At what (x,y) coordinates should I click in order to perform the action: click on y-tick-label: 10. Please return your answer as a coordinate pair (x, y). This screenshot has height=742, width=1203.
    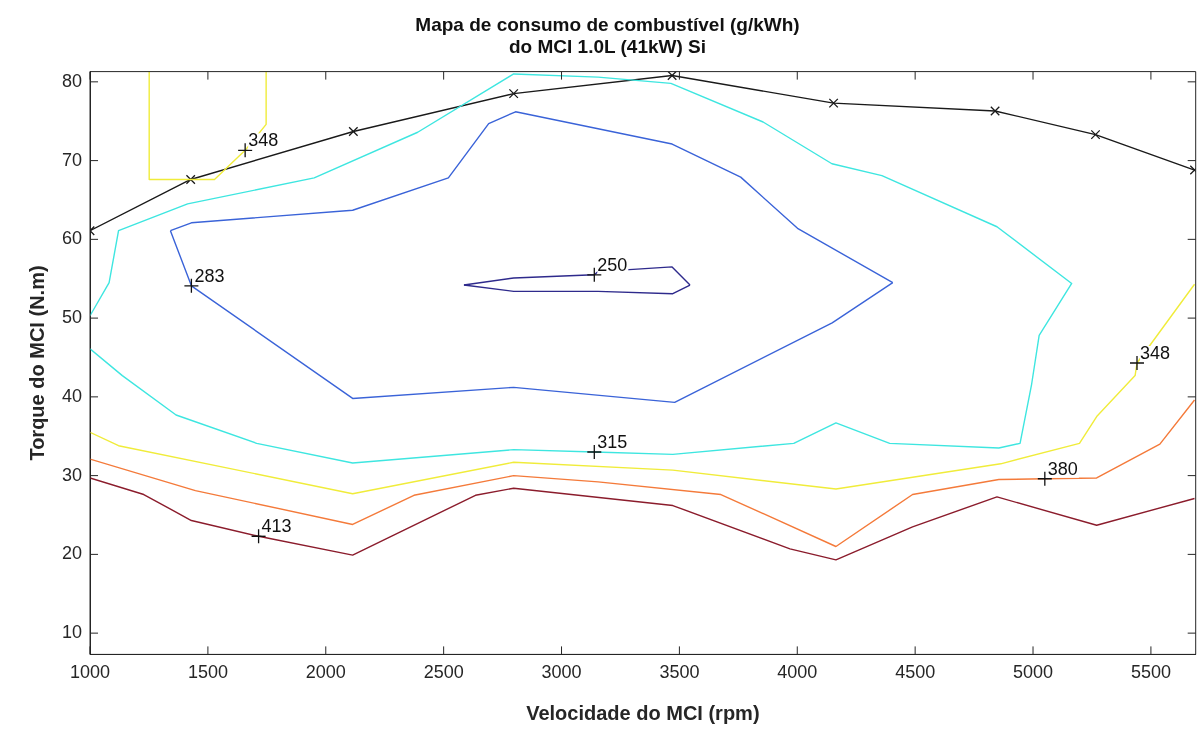
    Looking at the image, I should click on (72, 632).